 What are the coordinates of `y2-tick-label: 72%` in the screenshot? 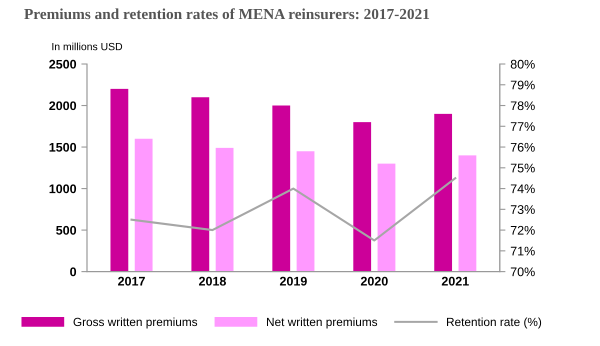 It's located at (522, 230).